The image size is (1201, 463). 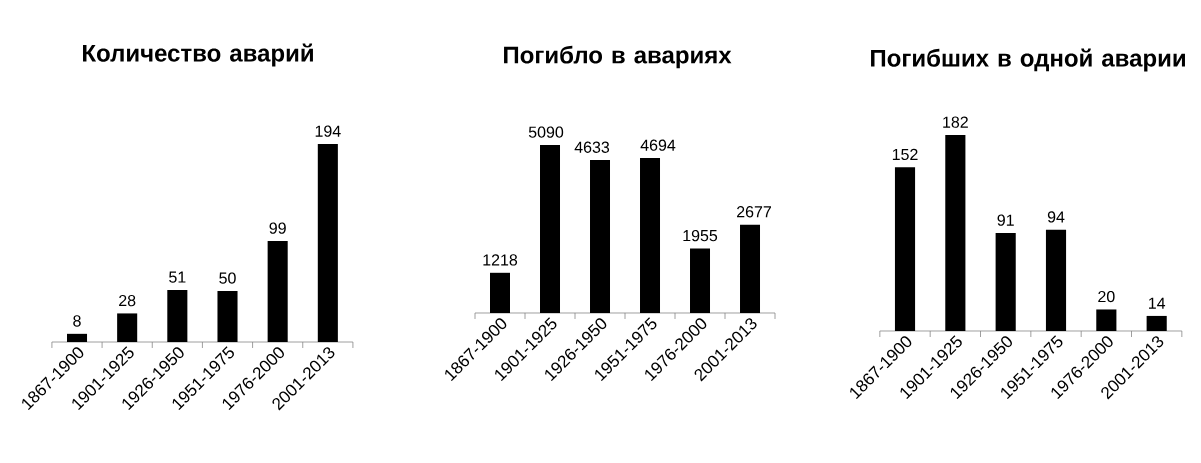 I want to click on chart-title: Погибло в авариях, so click(x=618, y=57).